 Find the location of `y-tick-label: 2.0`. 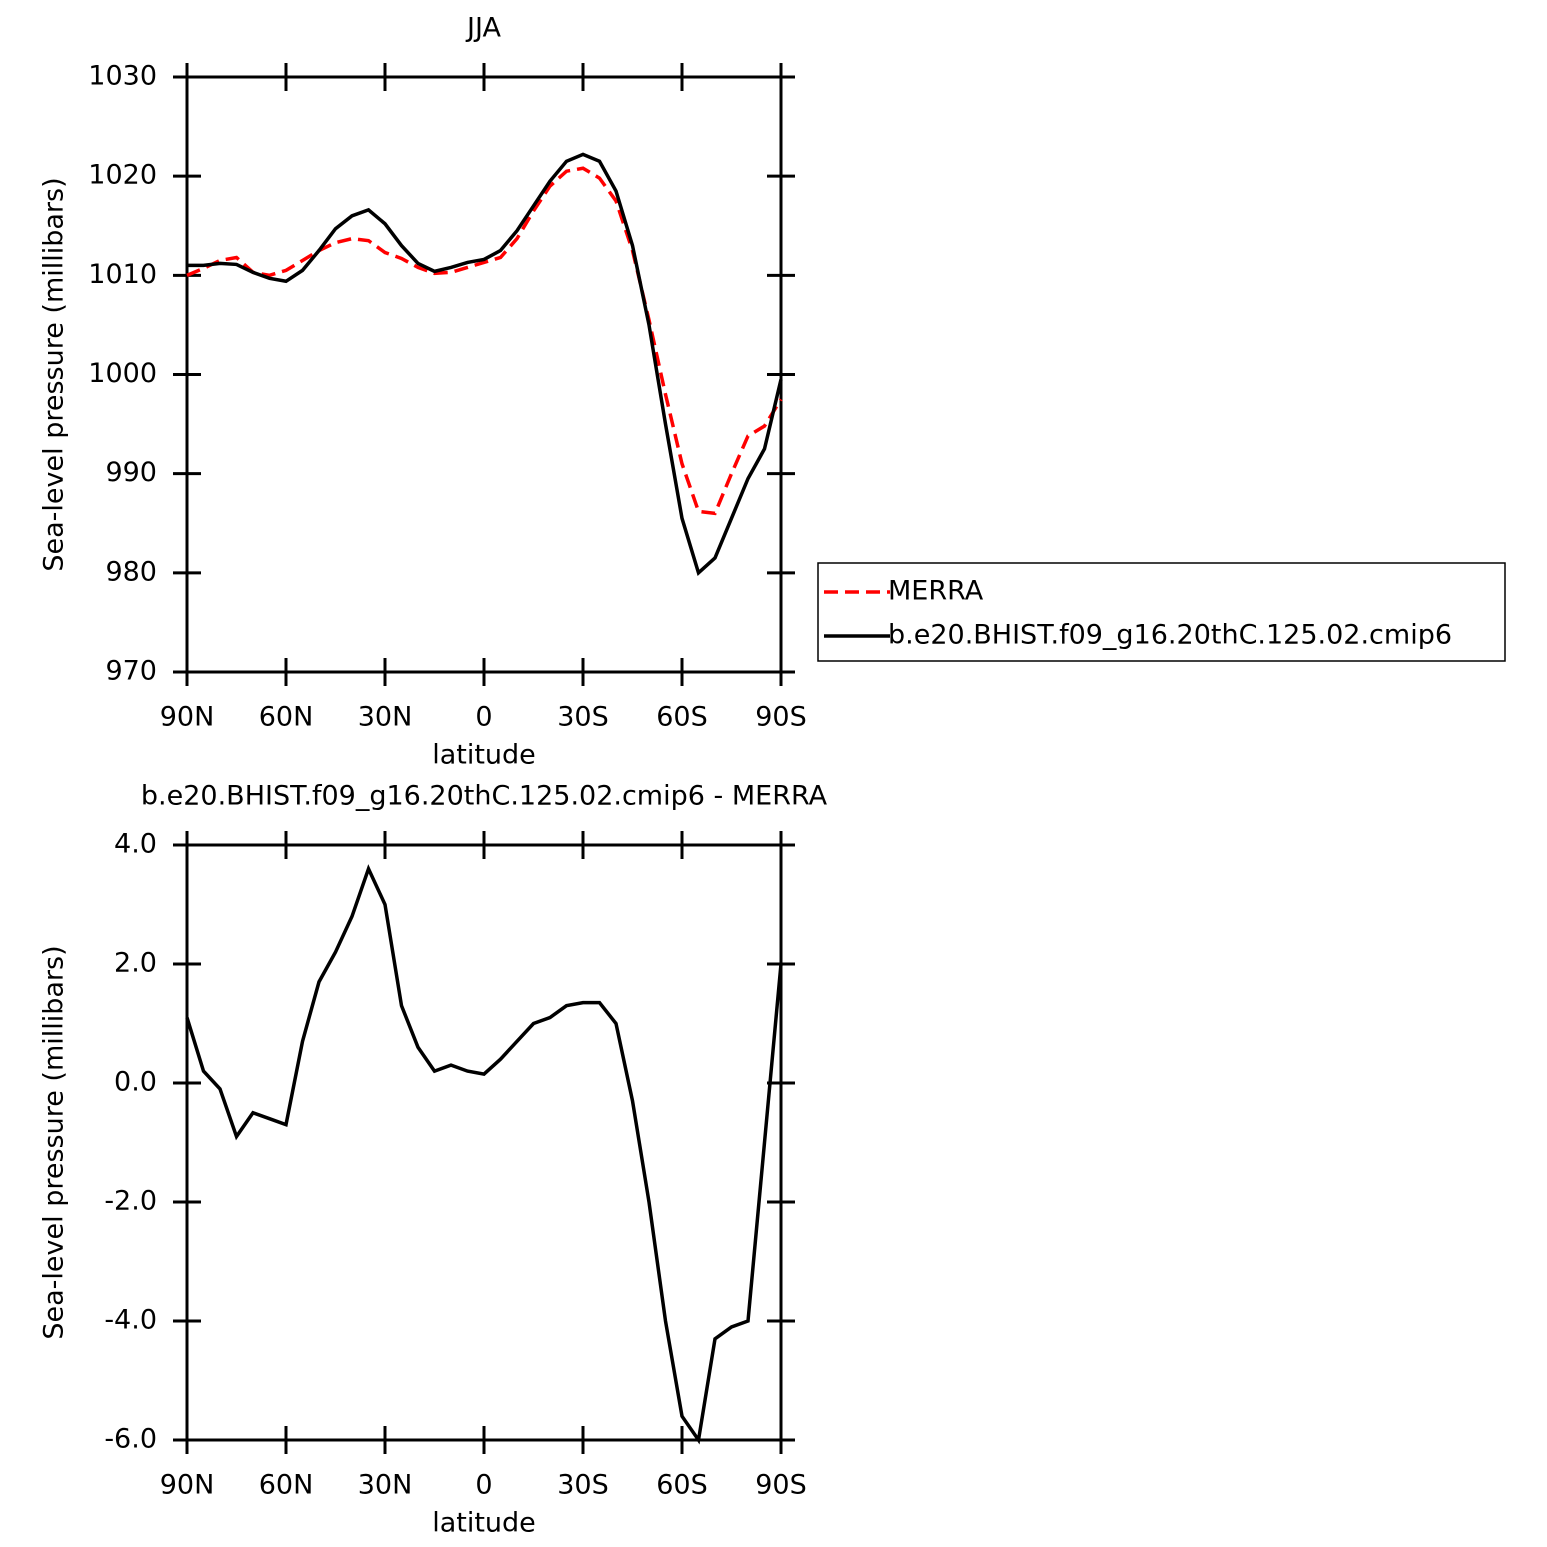

y-tick-label: 2.0 is located at coordinates (135, 963).